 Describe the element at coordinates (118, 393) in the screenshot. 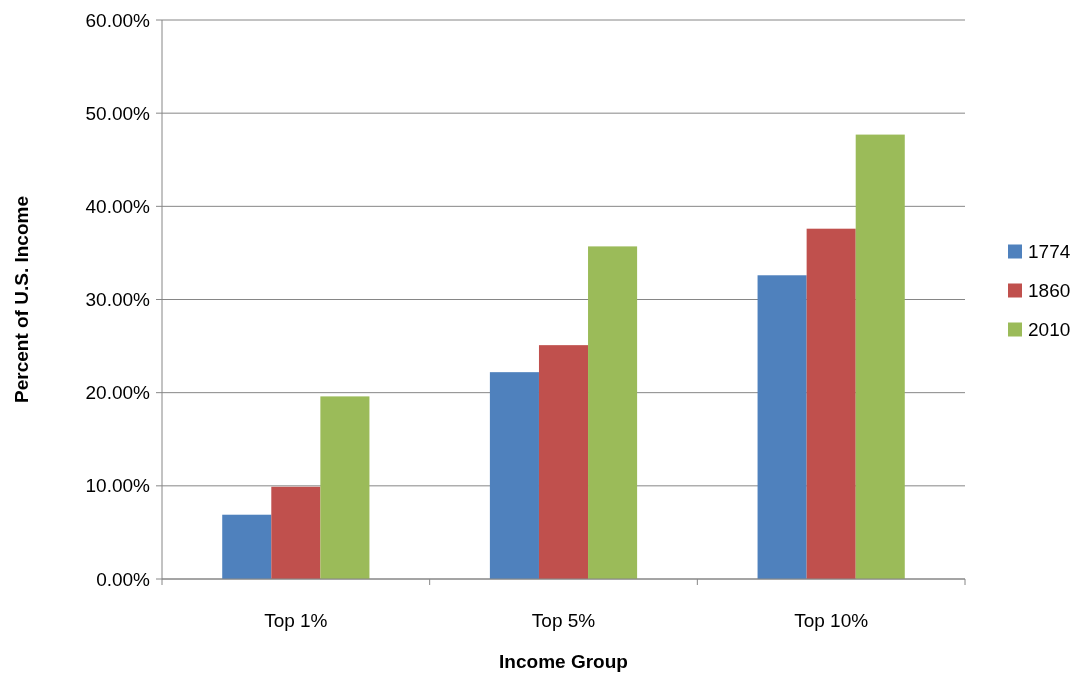

I see `y-tick-label: 20.00%` at that location.